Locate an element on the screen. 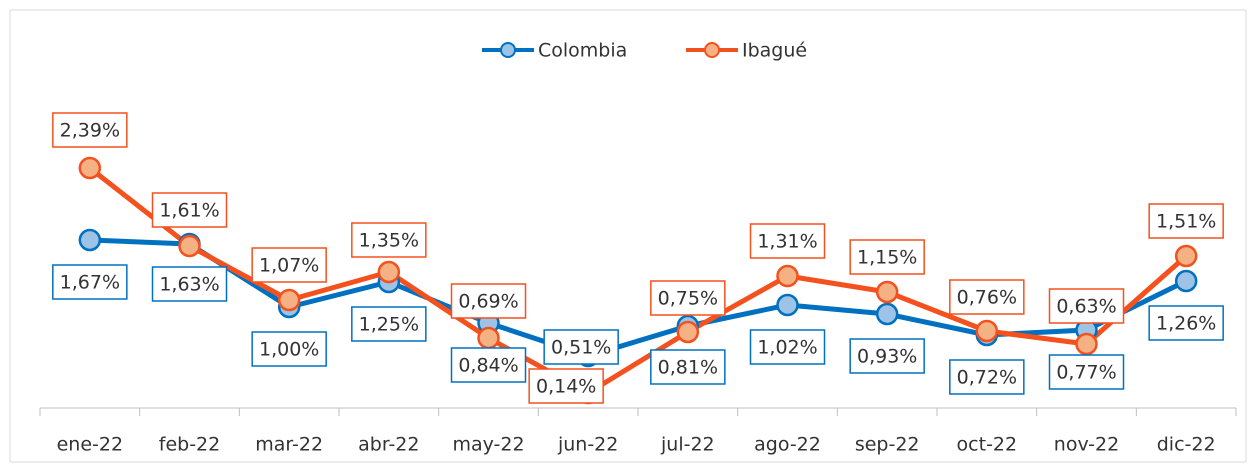 The image size is (1256, 476). data-label: 0,14% is located at coordinates (566, 387).